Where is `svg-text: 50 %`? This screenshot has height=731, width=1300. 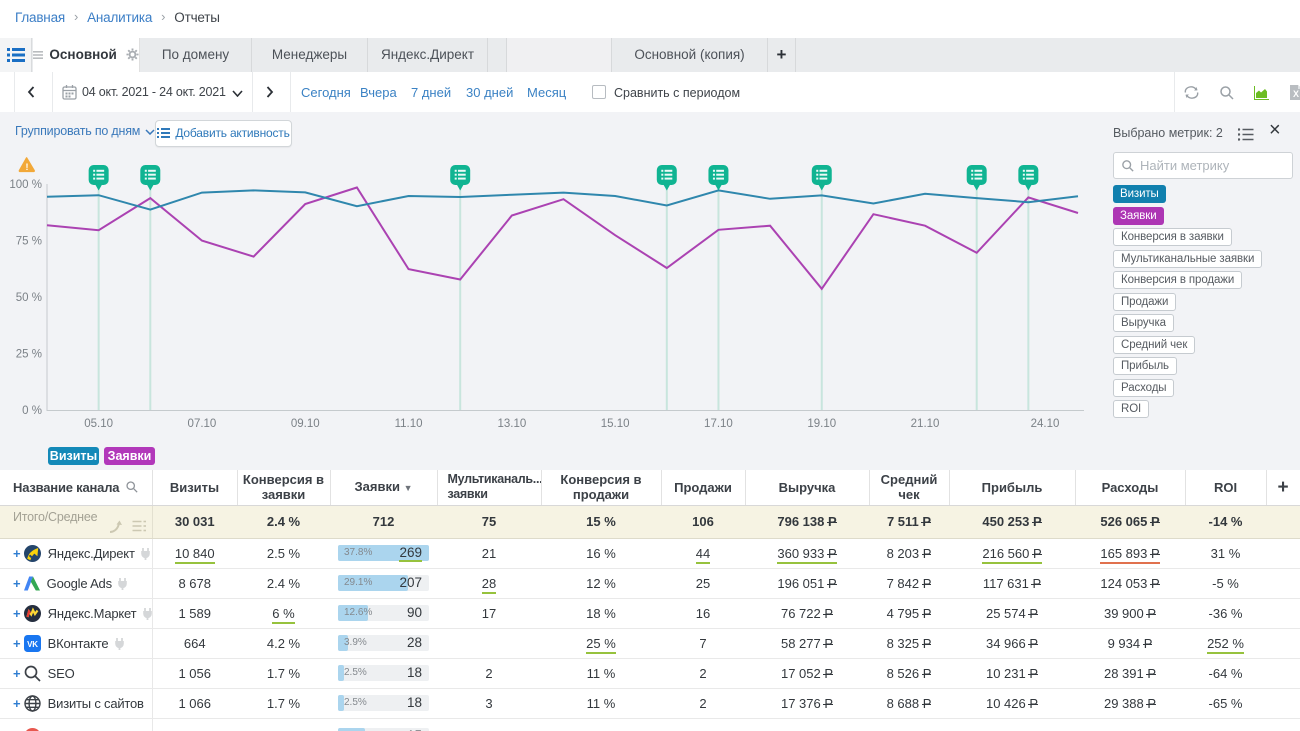
svg-text: 50 % is located at coordinates (29, 298).